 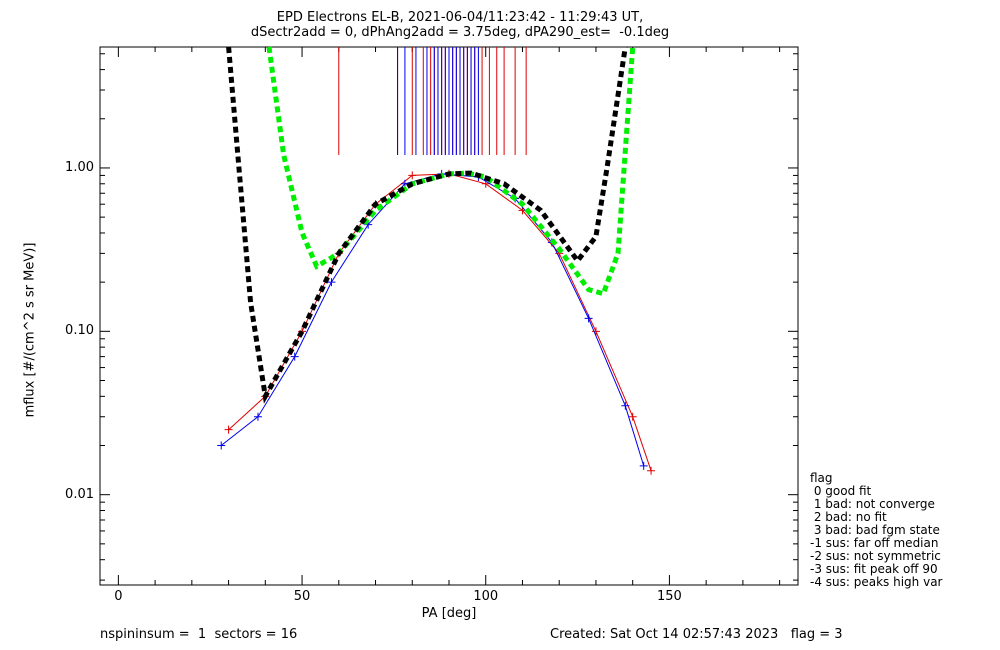 What do you see at coordinates (432, 101) in the screenshot?
I see `peak-markers` at bounding box center [432, 101].